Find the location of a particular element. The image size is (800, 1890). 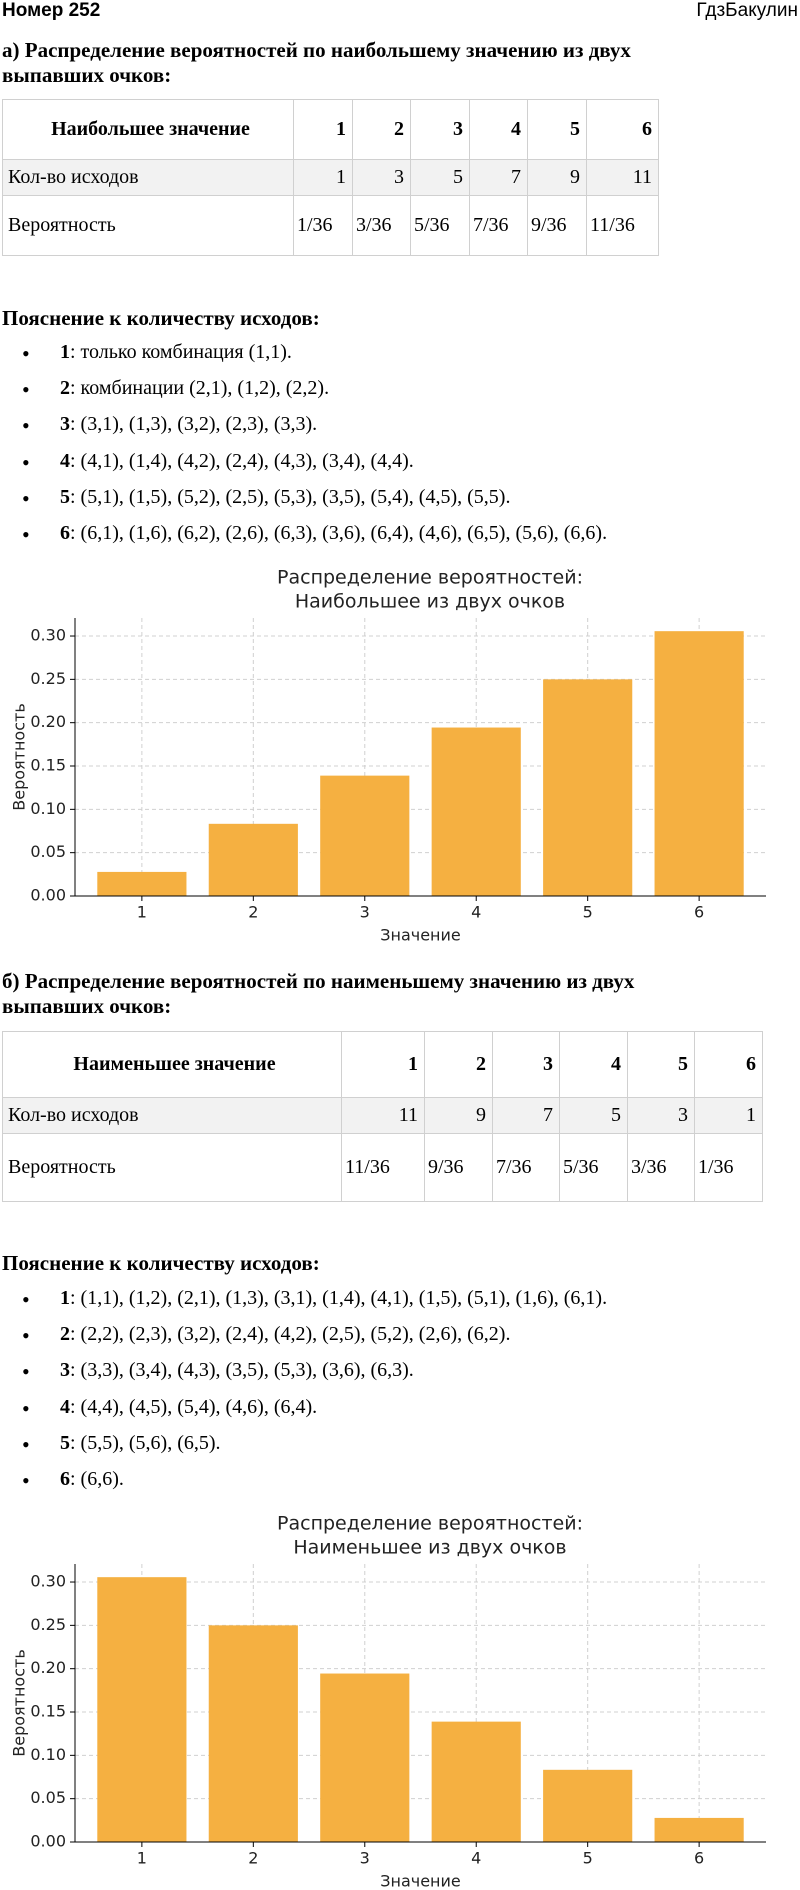

cell-text: 7/36 is located at coordinates (491, 225).